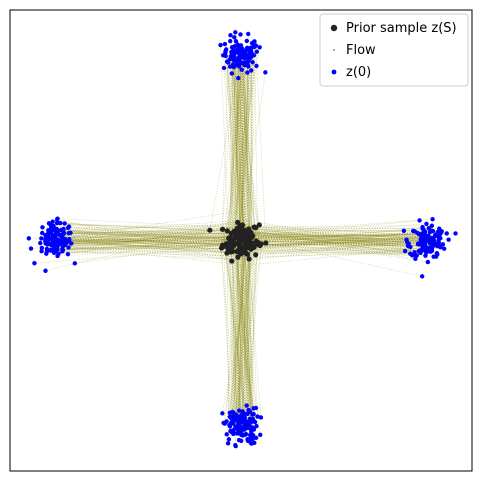  Describe the element at coordinates (394, 50) in the screenshot. I see `legend-box` at that location.